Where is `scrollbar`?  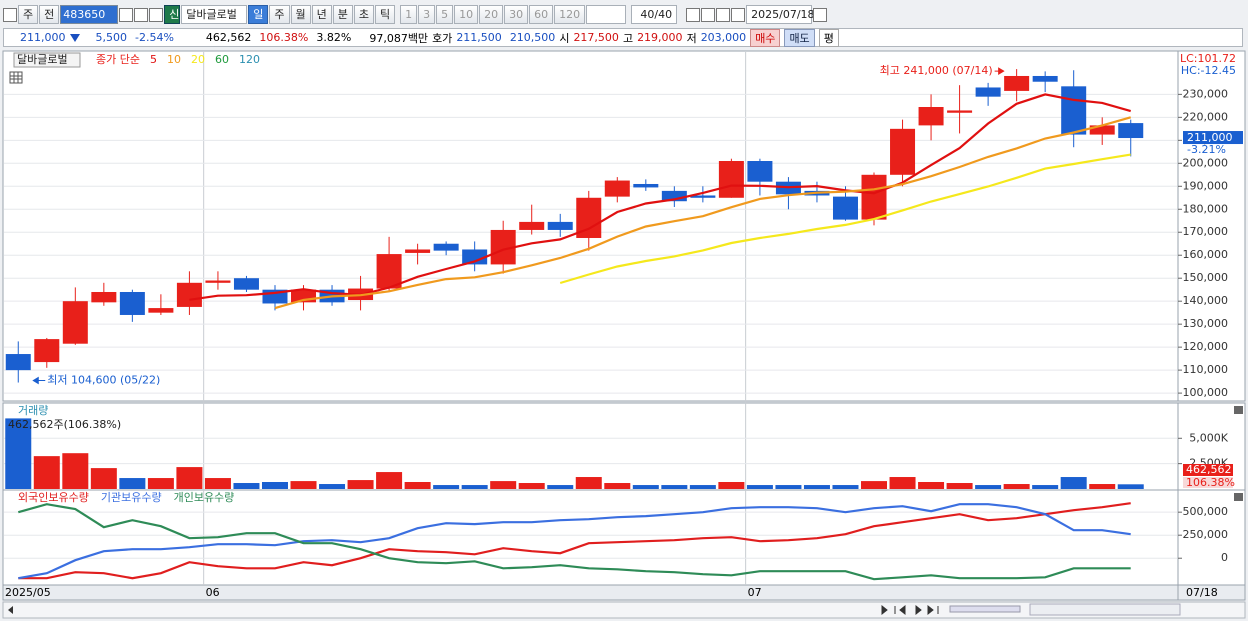 scrollbar is located at coordinates (624, 610).